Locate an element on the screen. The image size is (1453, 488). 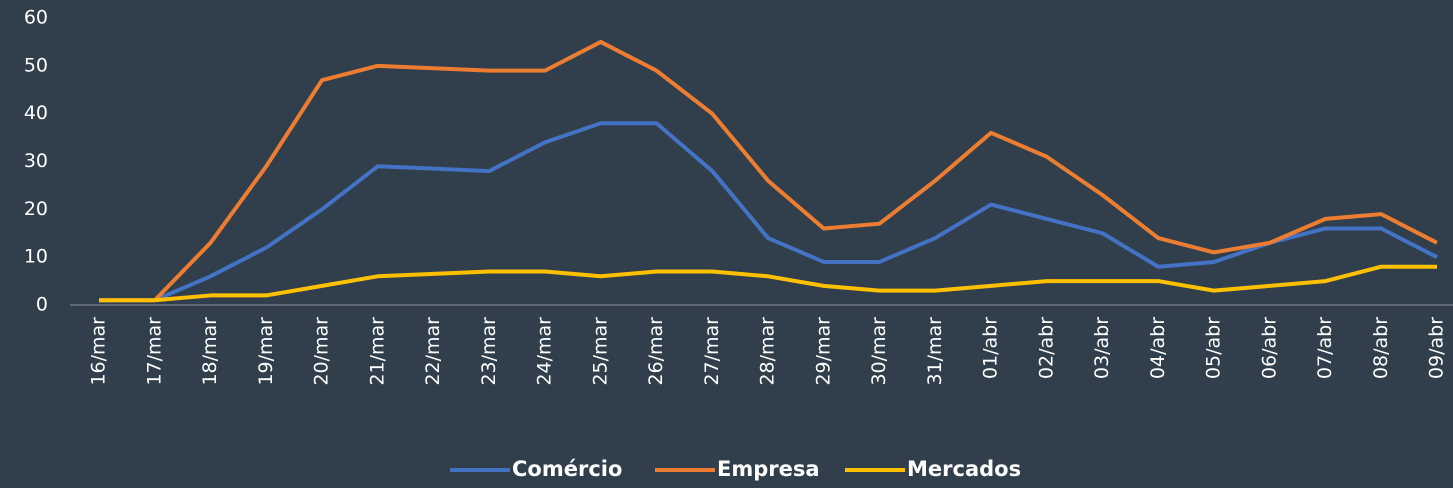
x-tick-label: 20/mar is located at coordinates (322, 351).